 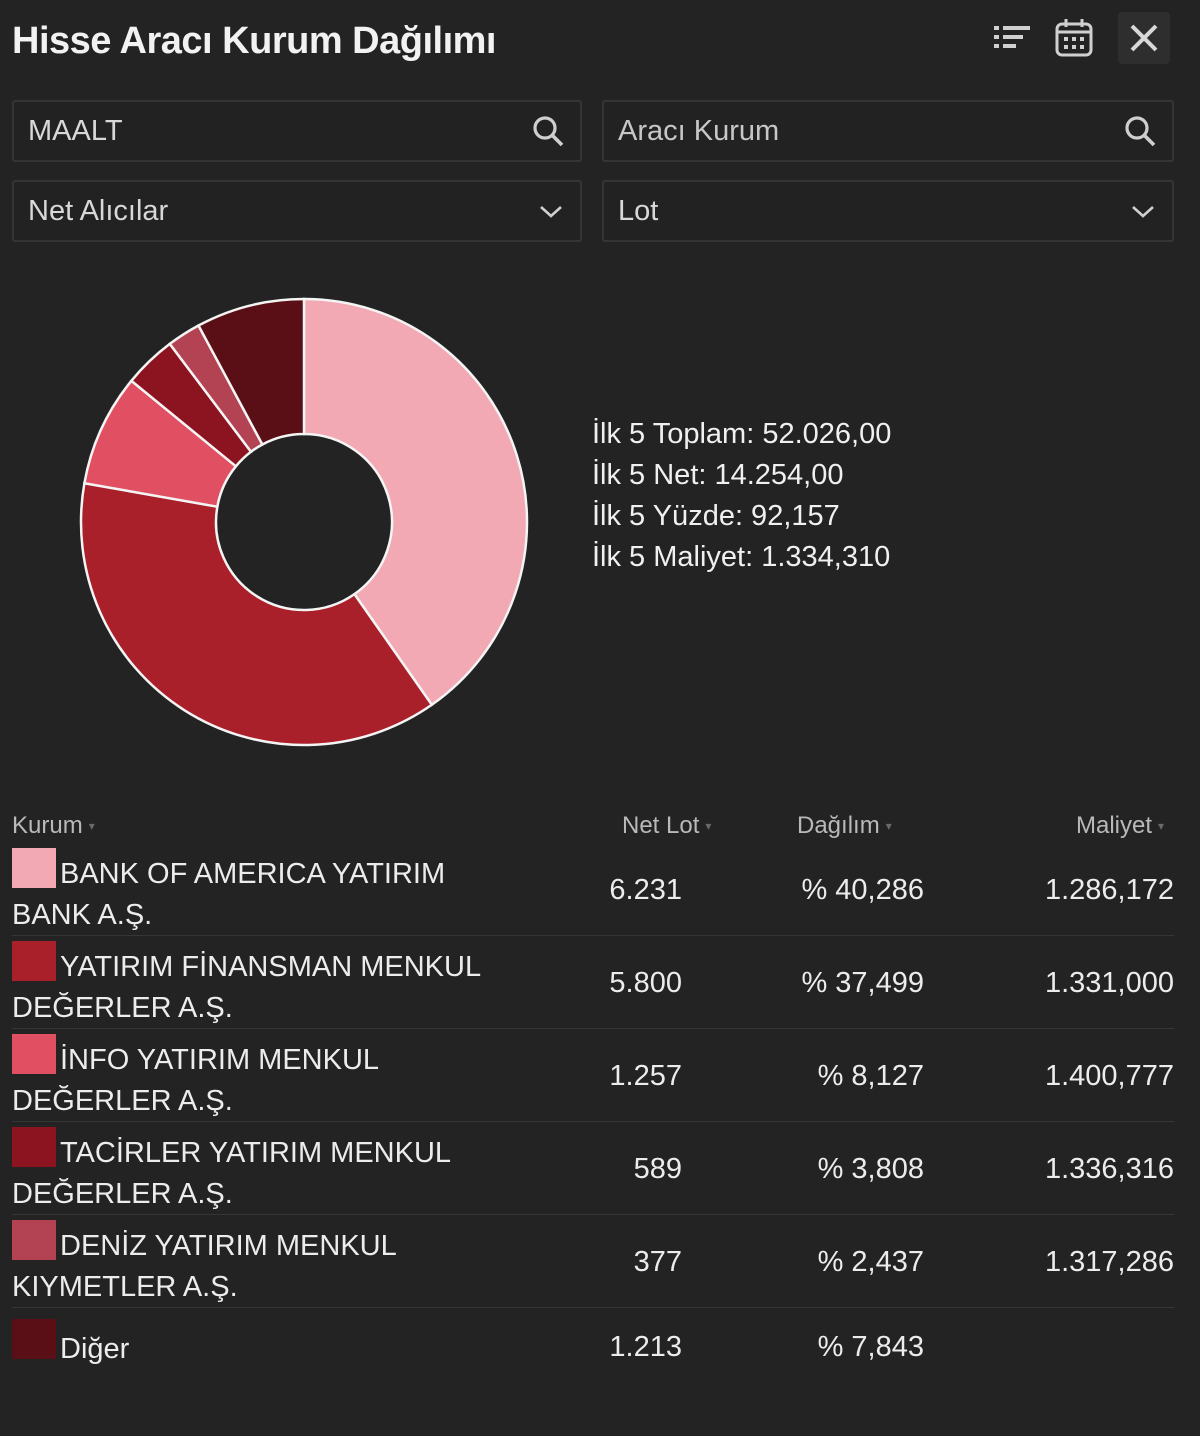 I want to click on donut-chart, so click(x=304, y=522).